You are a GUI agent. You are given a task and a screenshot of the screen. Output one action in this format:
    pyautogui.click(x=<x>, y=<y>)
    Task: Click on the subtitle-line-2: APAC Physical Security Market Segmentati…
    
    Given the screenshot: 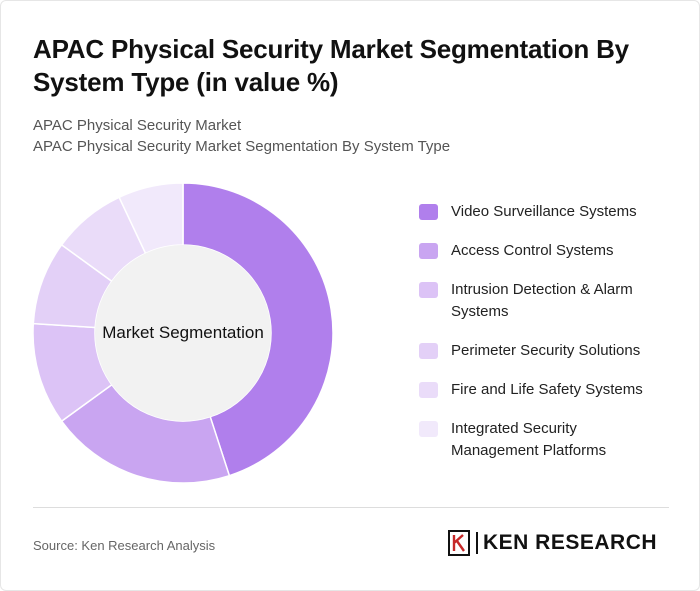 What is the action you would take?
    pyautogui.click(x=242, y=146)
    